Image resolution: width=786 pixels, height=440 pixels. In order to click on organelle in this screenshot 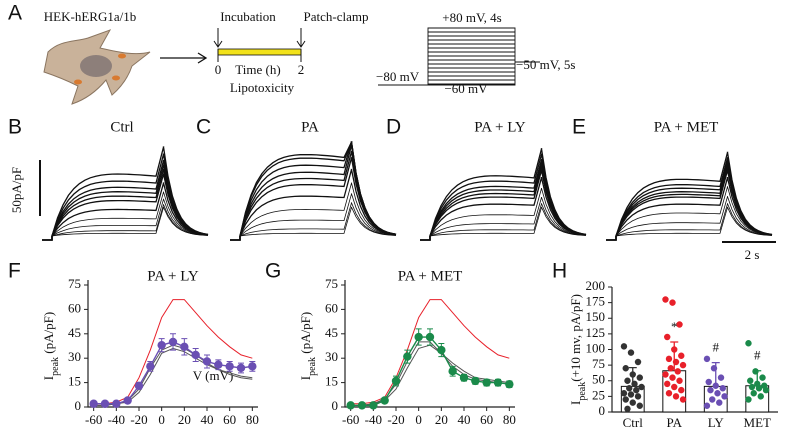, I will do `click(116, 78)`.